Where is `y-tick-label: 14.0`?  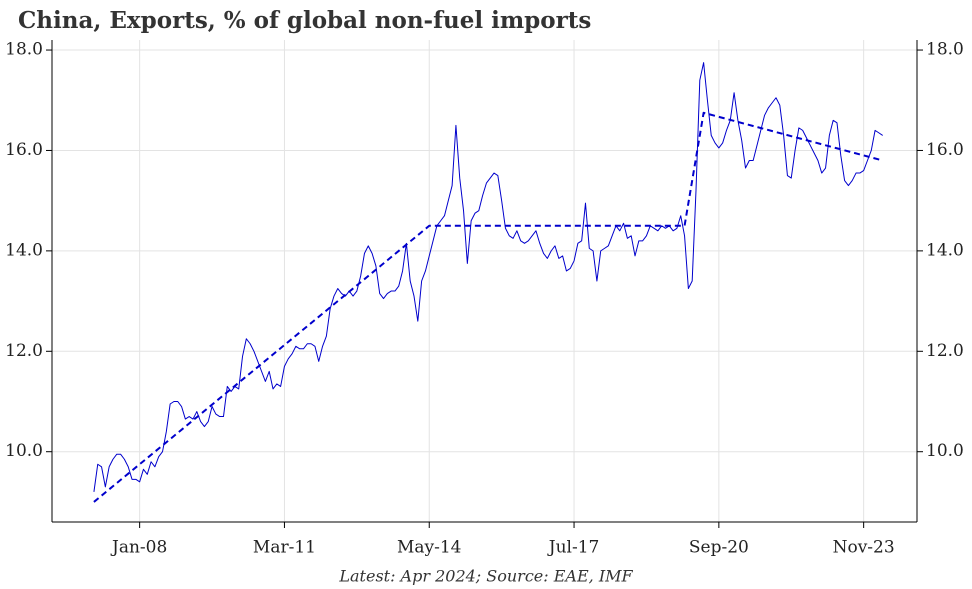
y-tick-label: 14.0 is located at coordinates (24, 250).